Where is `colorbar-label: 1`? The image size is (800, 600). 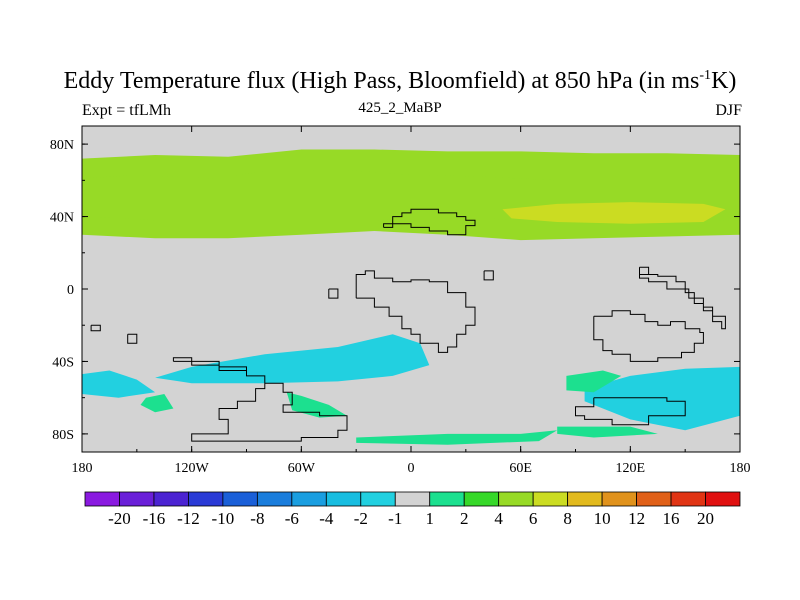 colorbar-label: 1 is located at coordinates (429, 518).